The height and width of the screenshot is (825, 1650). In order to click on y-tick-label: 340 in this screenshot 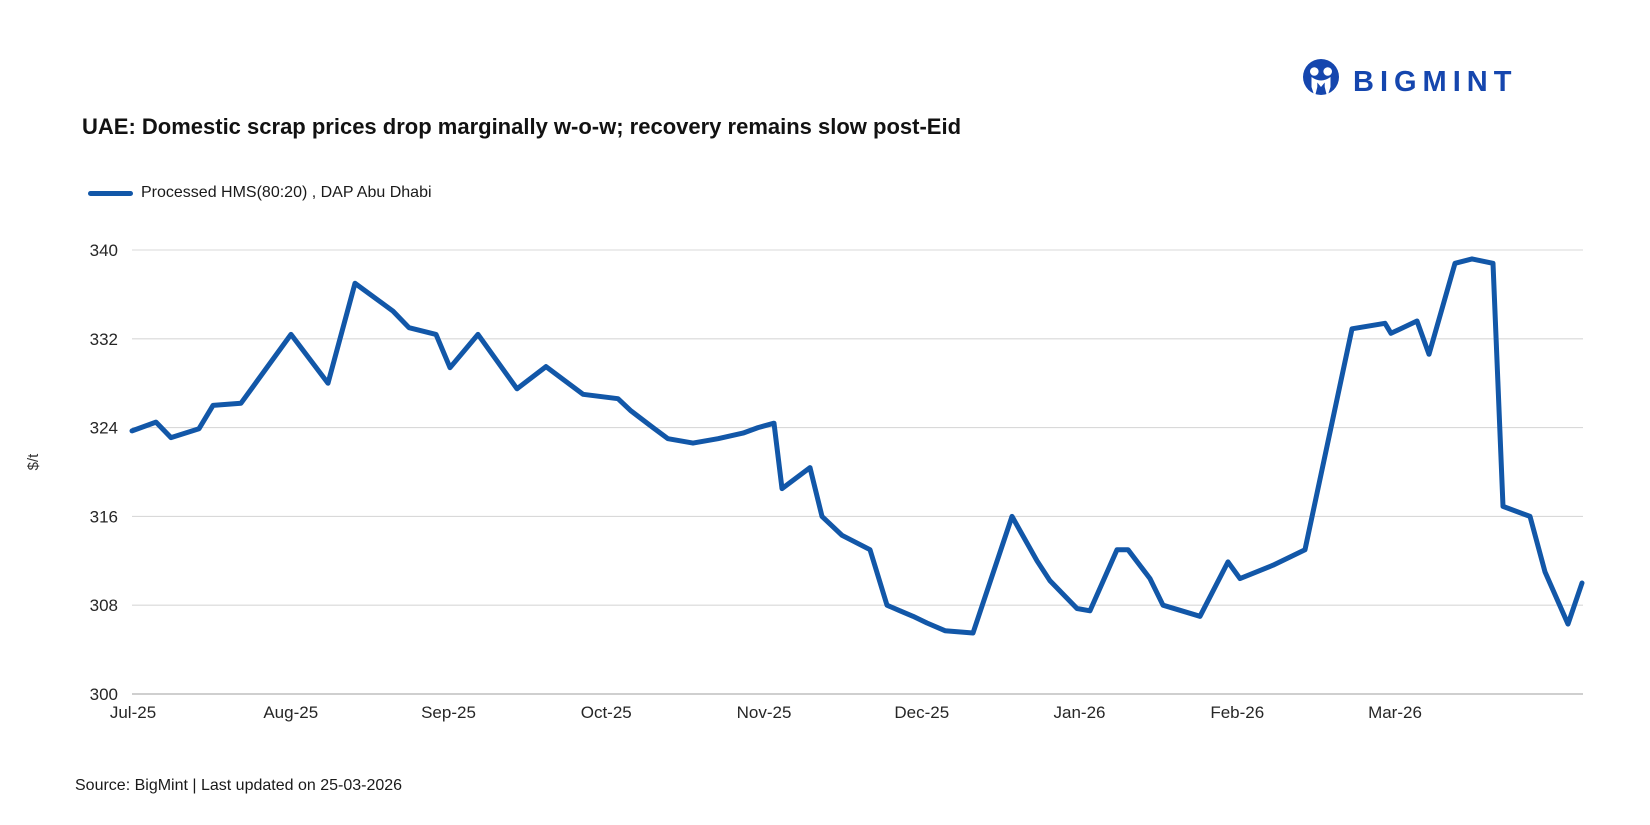, I will do `click(104, 250)`.